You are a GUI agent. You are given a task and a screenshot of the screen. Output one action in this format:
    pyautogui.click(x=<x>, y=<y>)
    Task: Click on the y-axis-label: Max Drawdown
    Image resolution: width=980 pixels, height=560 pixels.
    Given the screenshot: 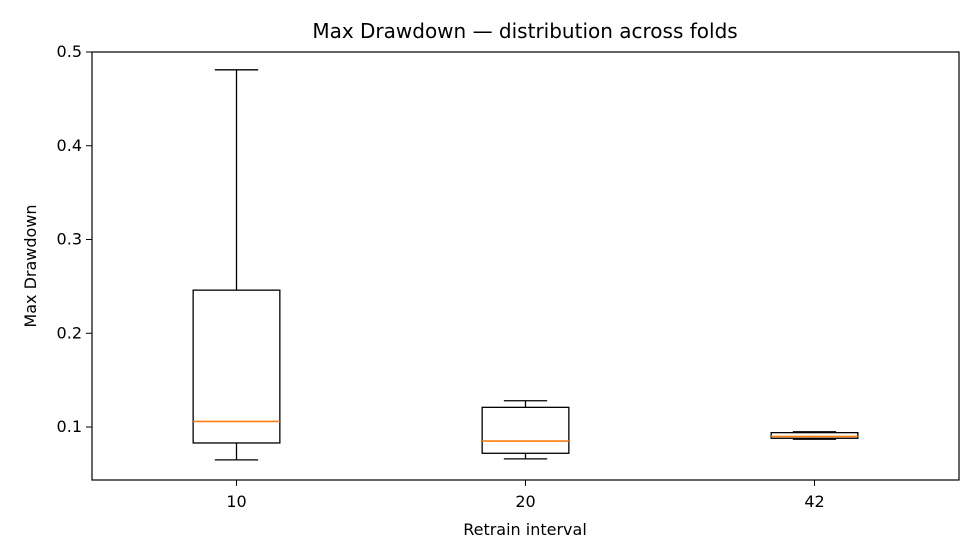 What is the action you would take?
    pyautogui.click(x=30, y=265)
    